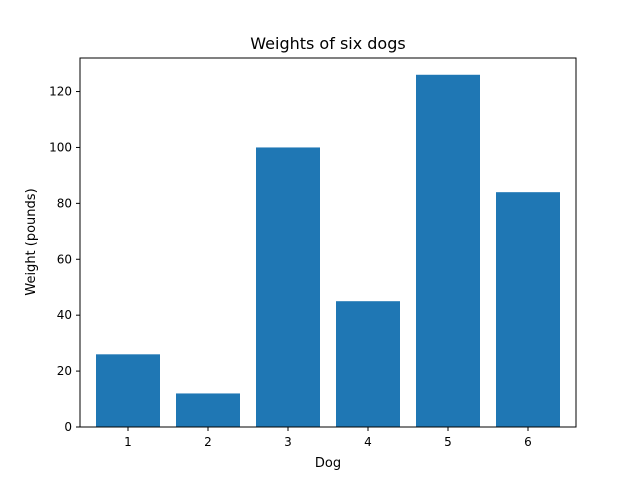  I want to click on x-tick-label: 1, so click(128, 442).